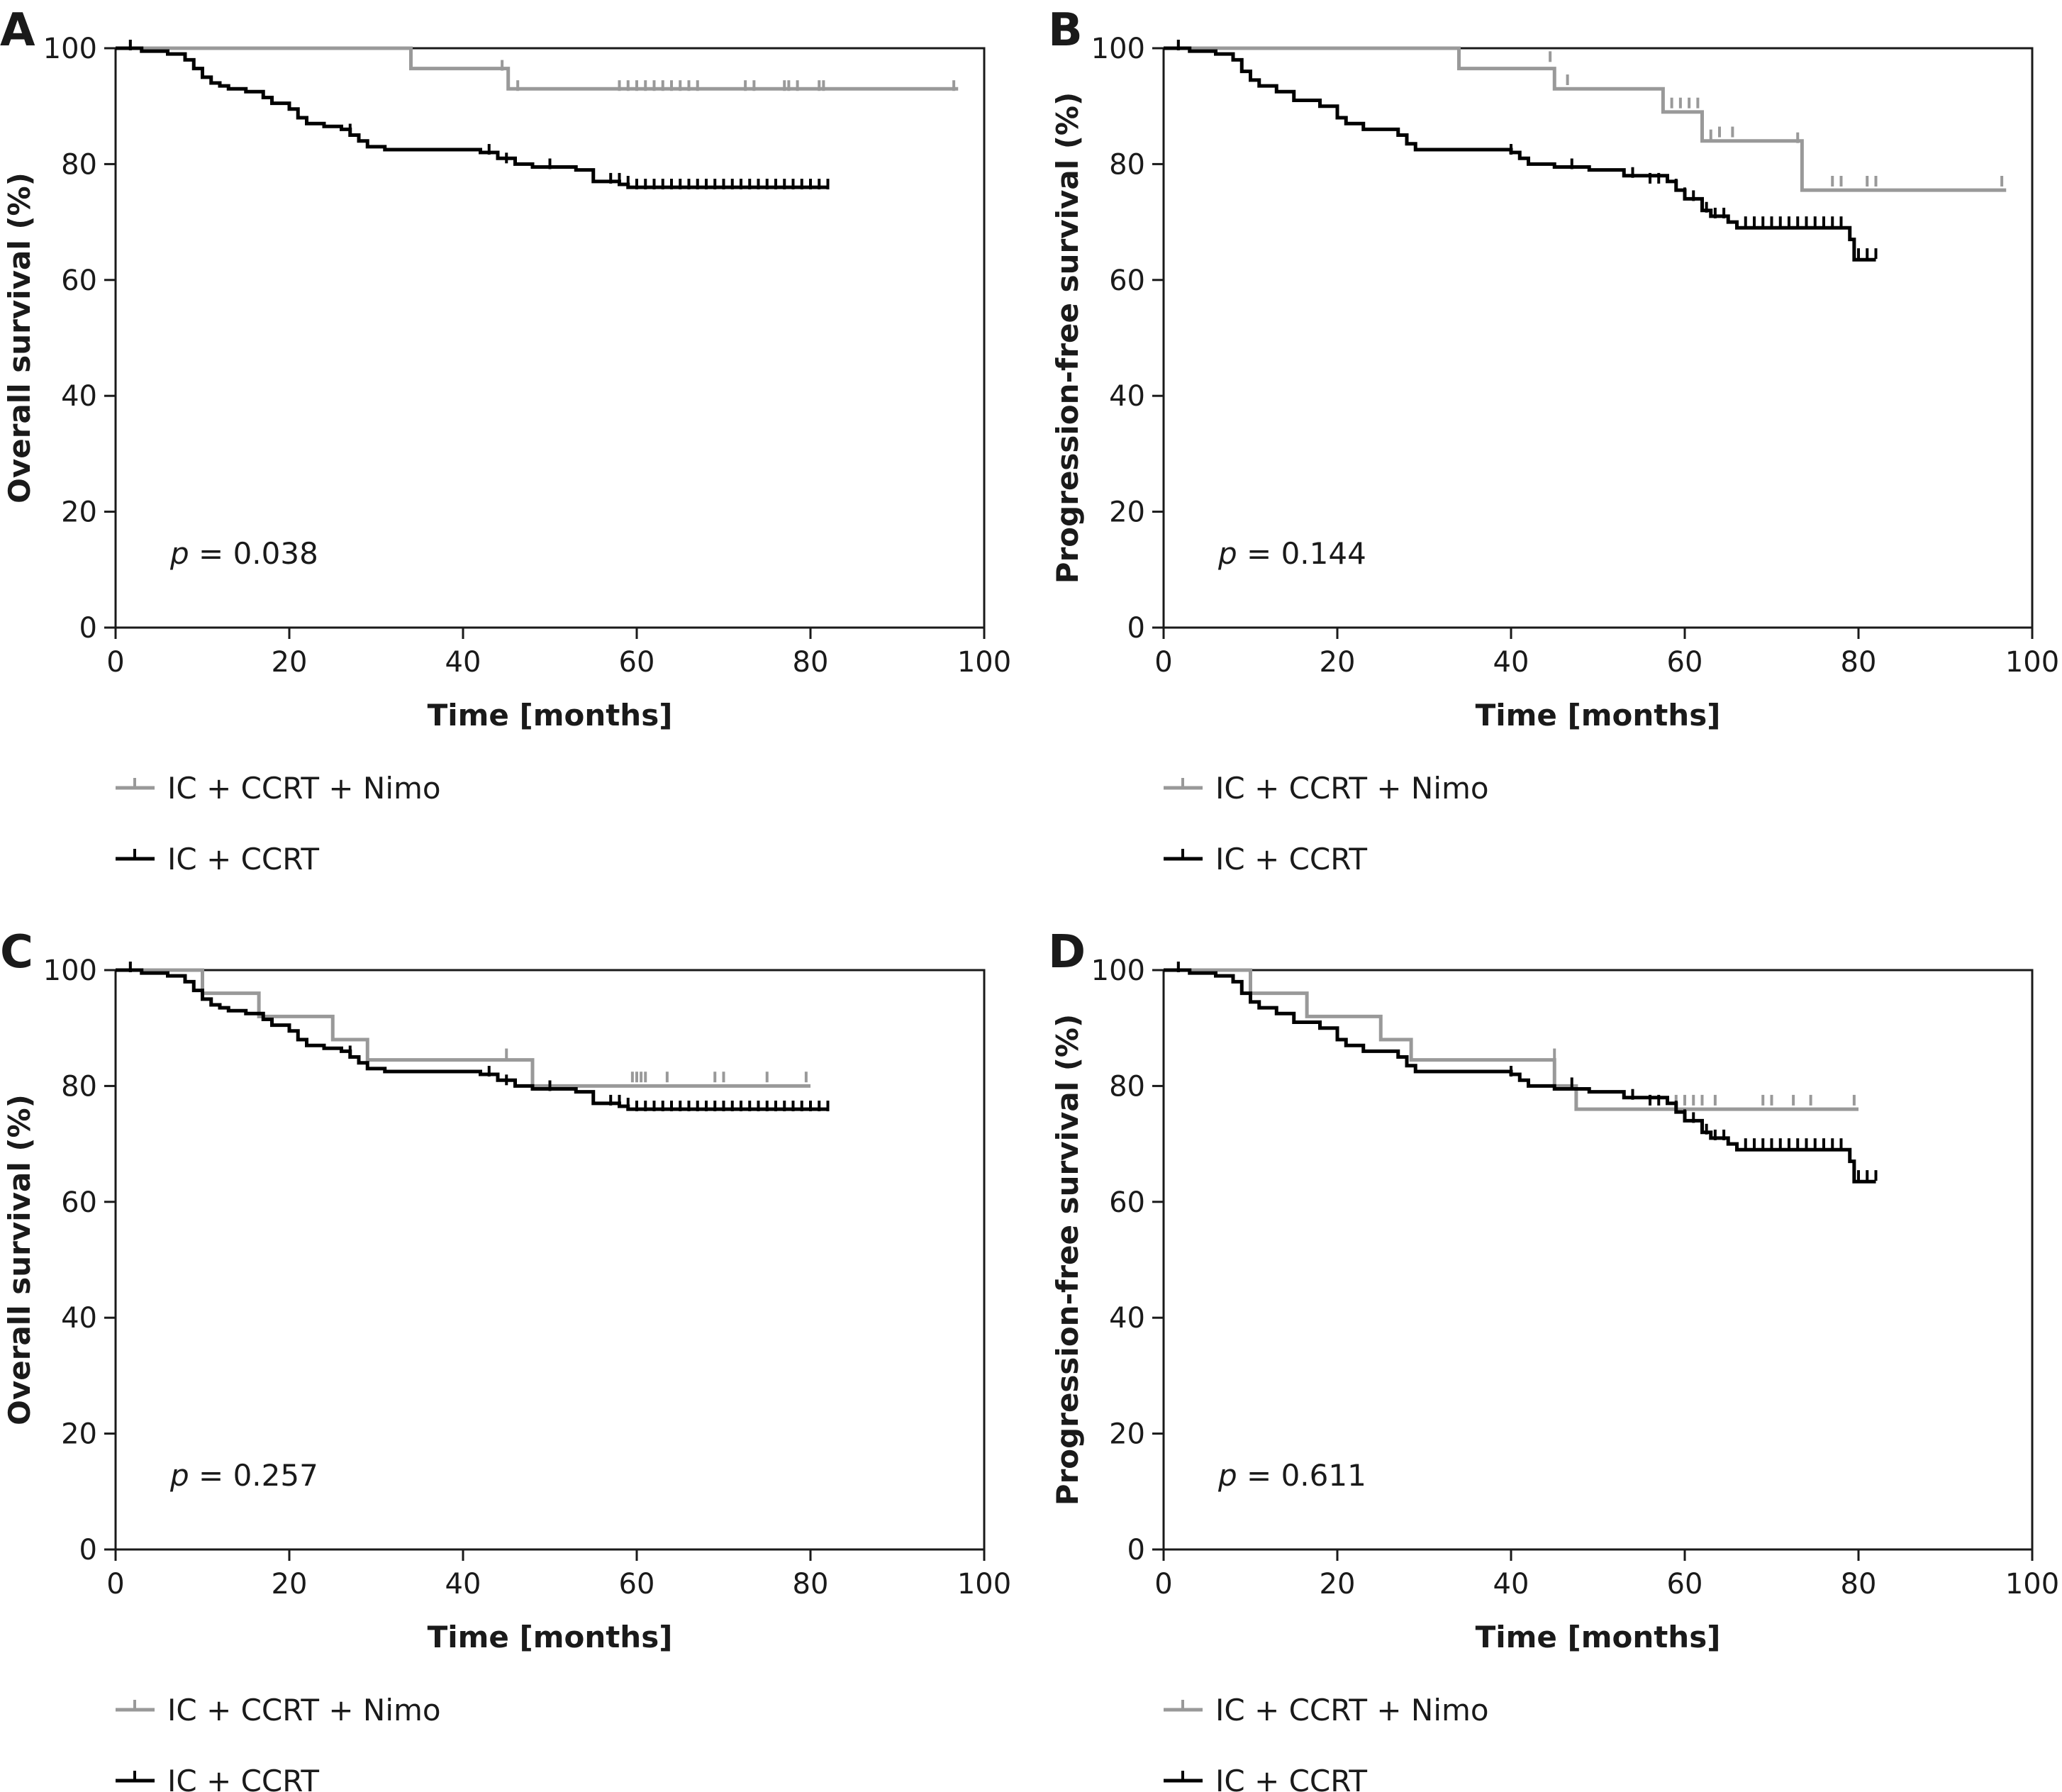  I want to click on panel-a-x-tick-label: 100, so click(984, 662).